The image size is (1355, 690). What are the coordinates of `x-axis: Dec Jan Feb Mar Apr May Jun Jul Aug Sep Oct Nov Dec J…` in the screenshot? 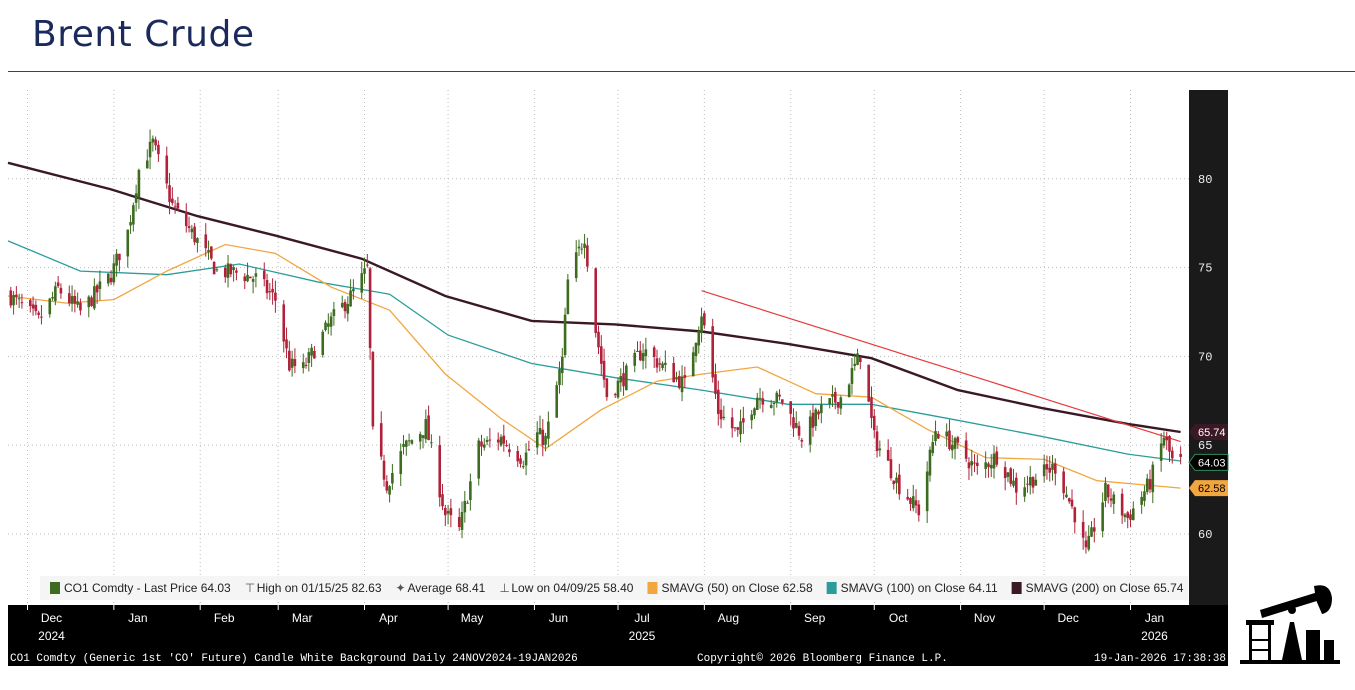 It's located at (597, 624).